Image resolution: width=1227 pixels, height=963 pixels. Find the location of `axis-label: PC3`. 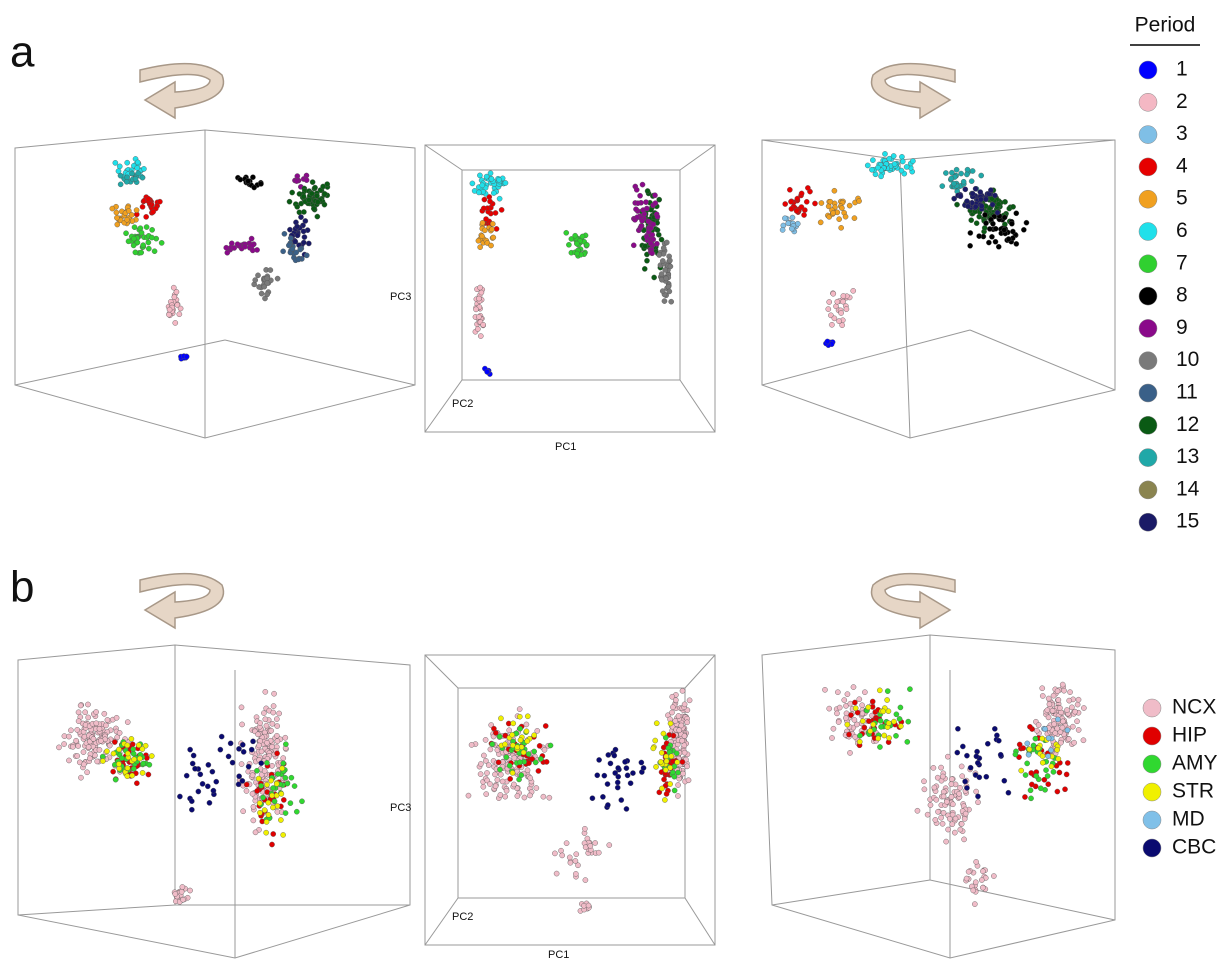

axis-label: PC3 is located at coordinates (400, 808).